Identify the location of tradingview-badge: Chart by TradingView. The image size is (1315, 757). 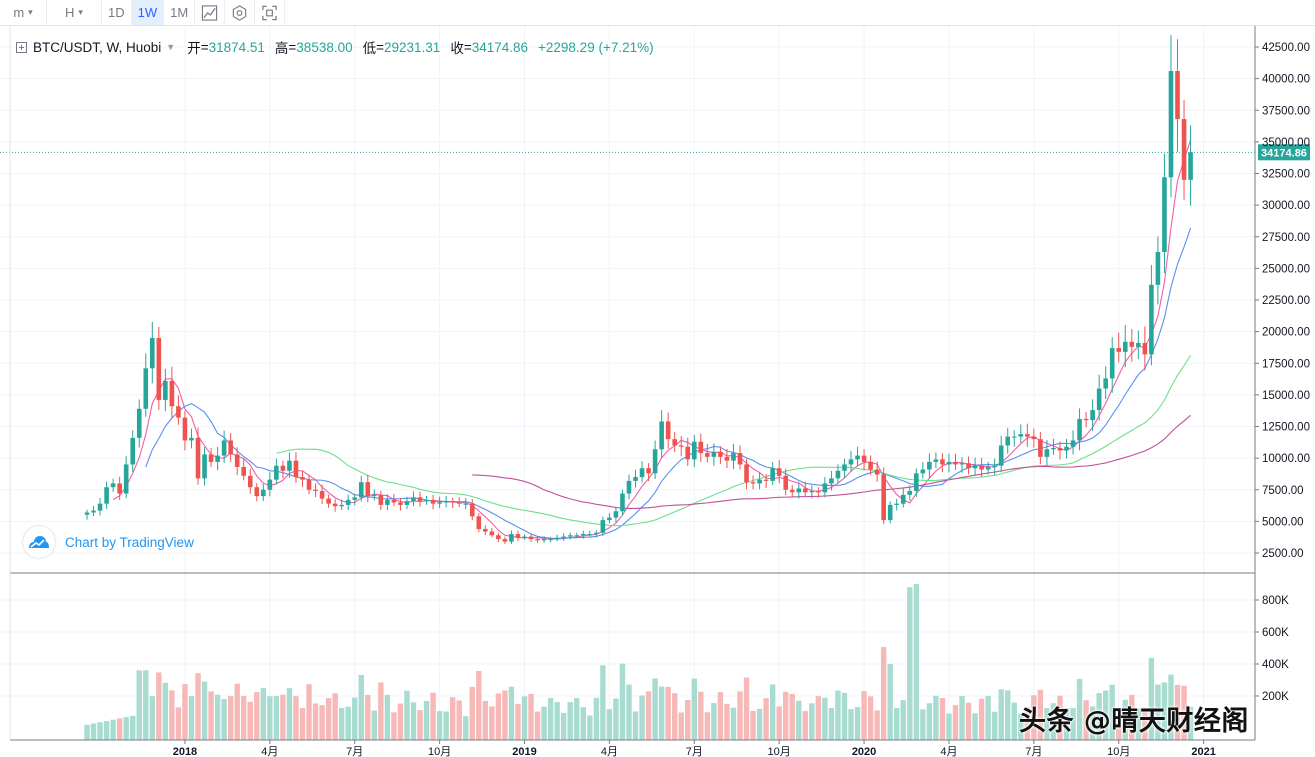
(108, 542).